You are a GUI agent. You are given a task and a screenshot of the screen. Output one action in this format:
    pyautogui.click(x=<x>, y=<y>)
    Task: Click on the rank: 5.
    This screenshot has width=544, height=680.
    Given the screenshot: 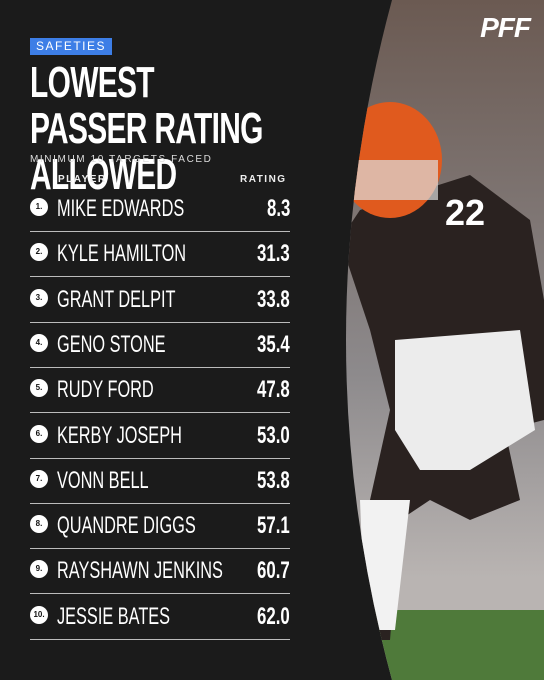 What is the action you would take?
    pyautogui.click(x=39, y=388)
    